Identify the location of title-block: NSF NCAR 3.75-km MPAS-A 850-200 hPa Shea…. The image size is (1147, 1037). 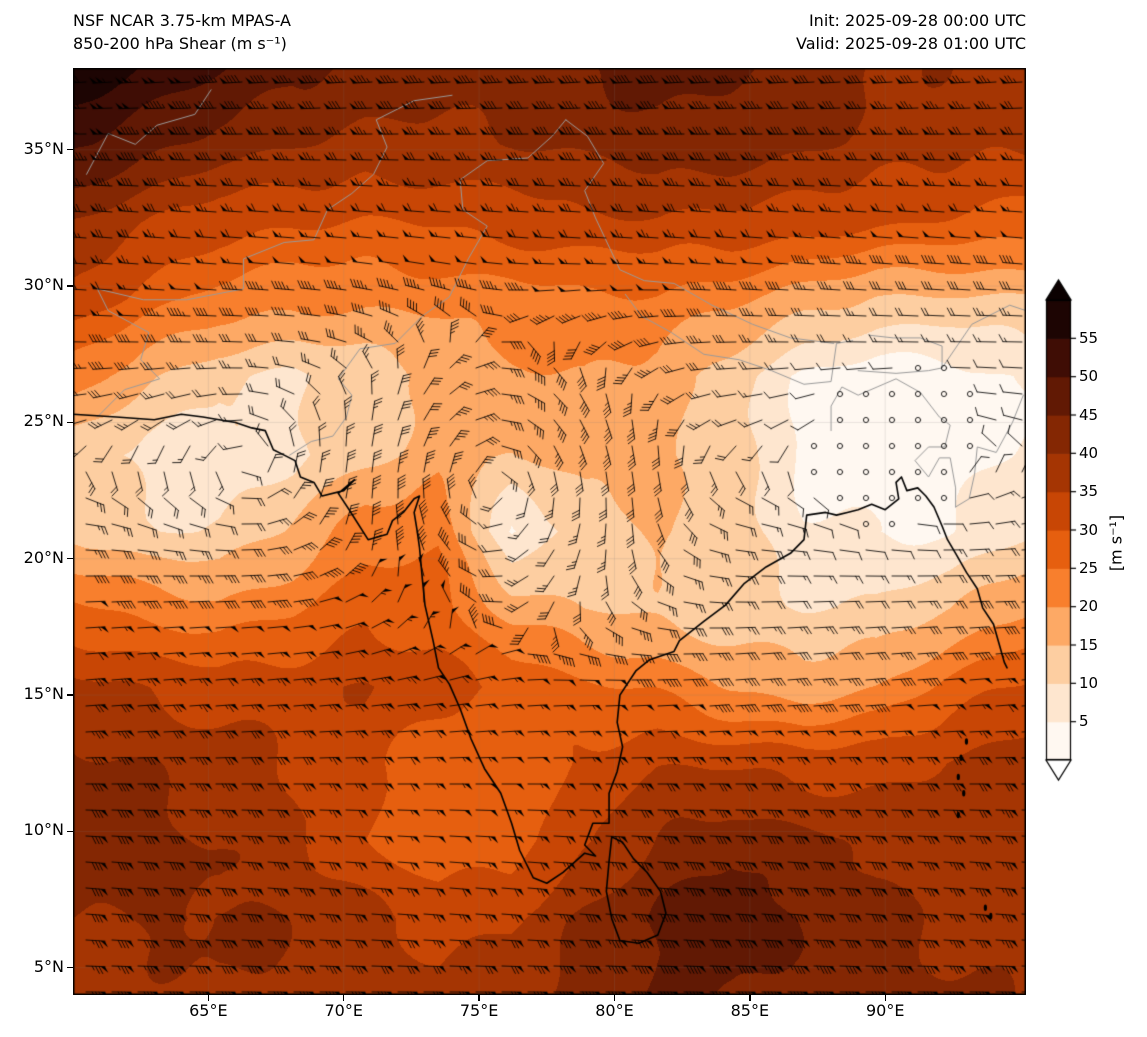
(182, 32).